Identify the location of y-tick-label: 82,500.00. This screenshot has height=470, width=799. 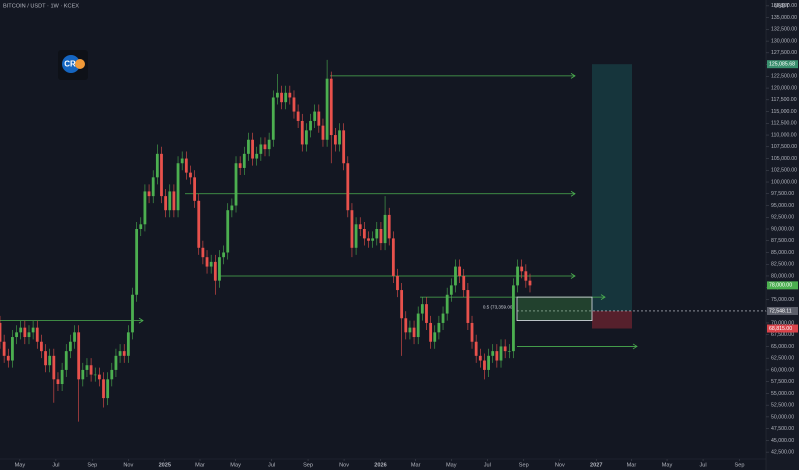
(782, 265).